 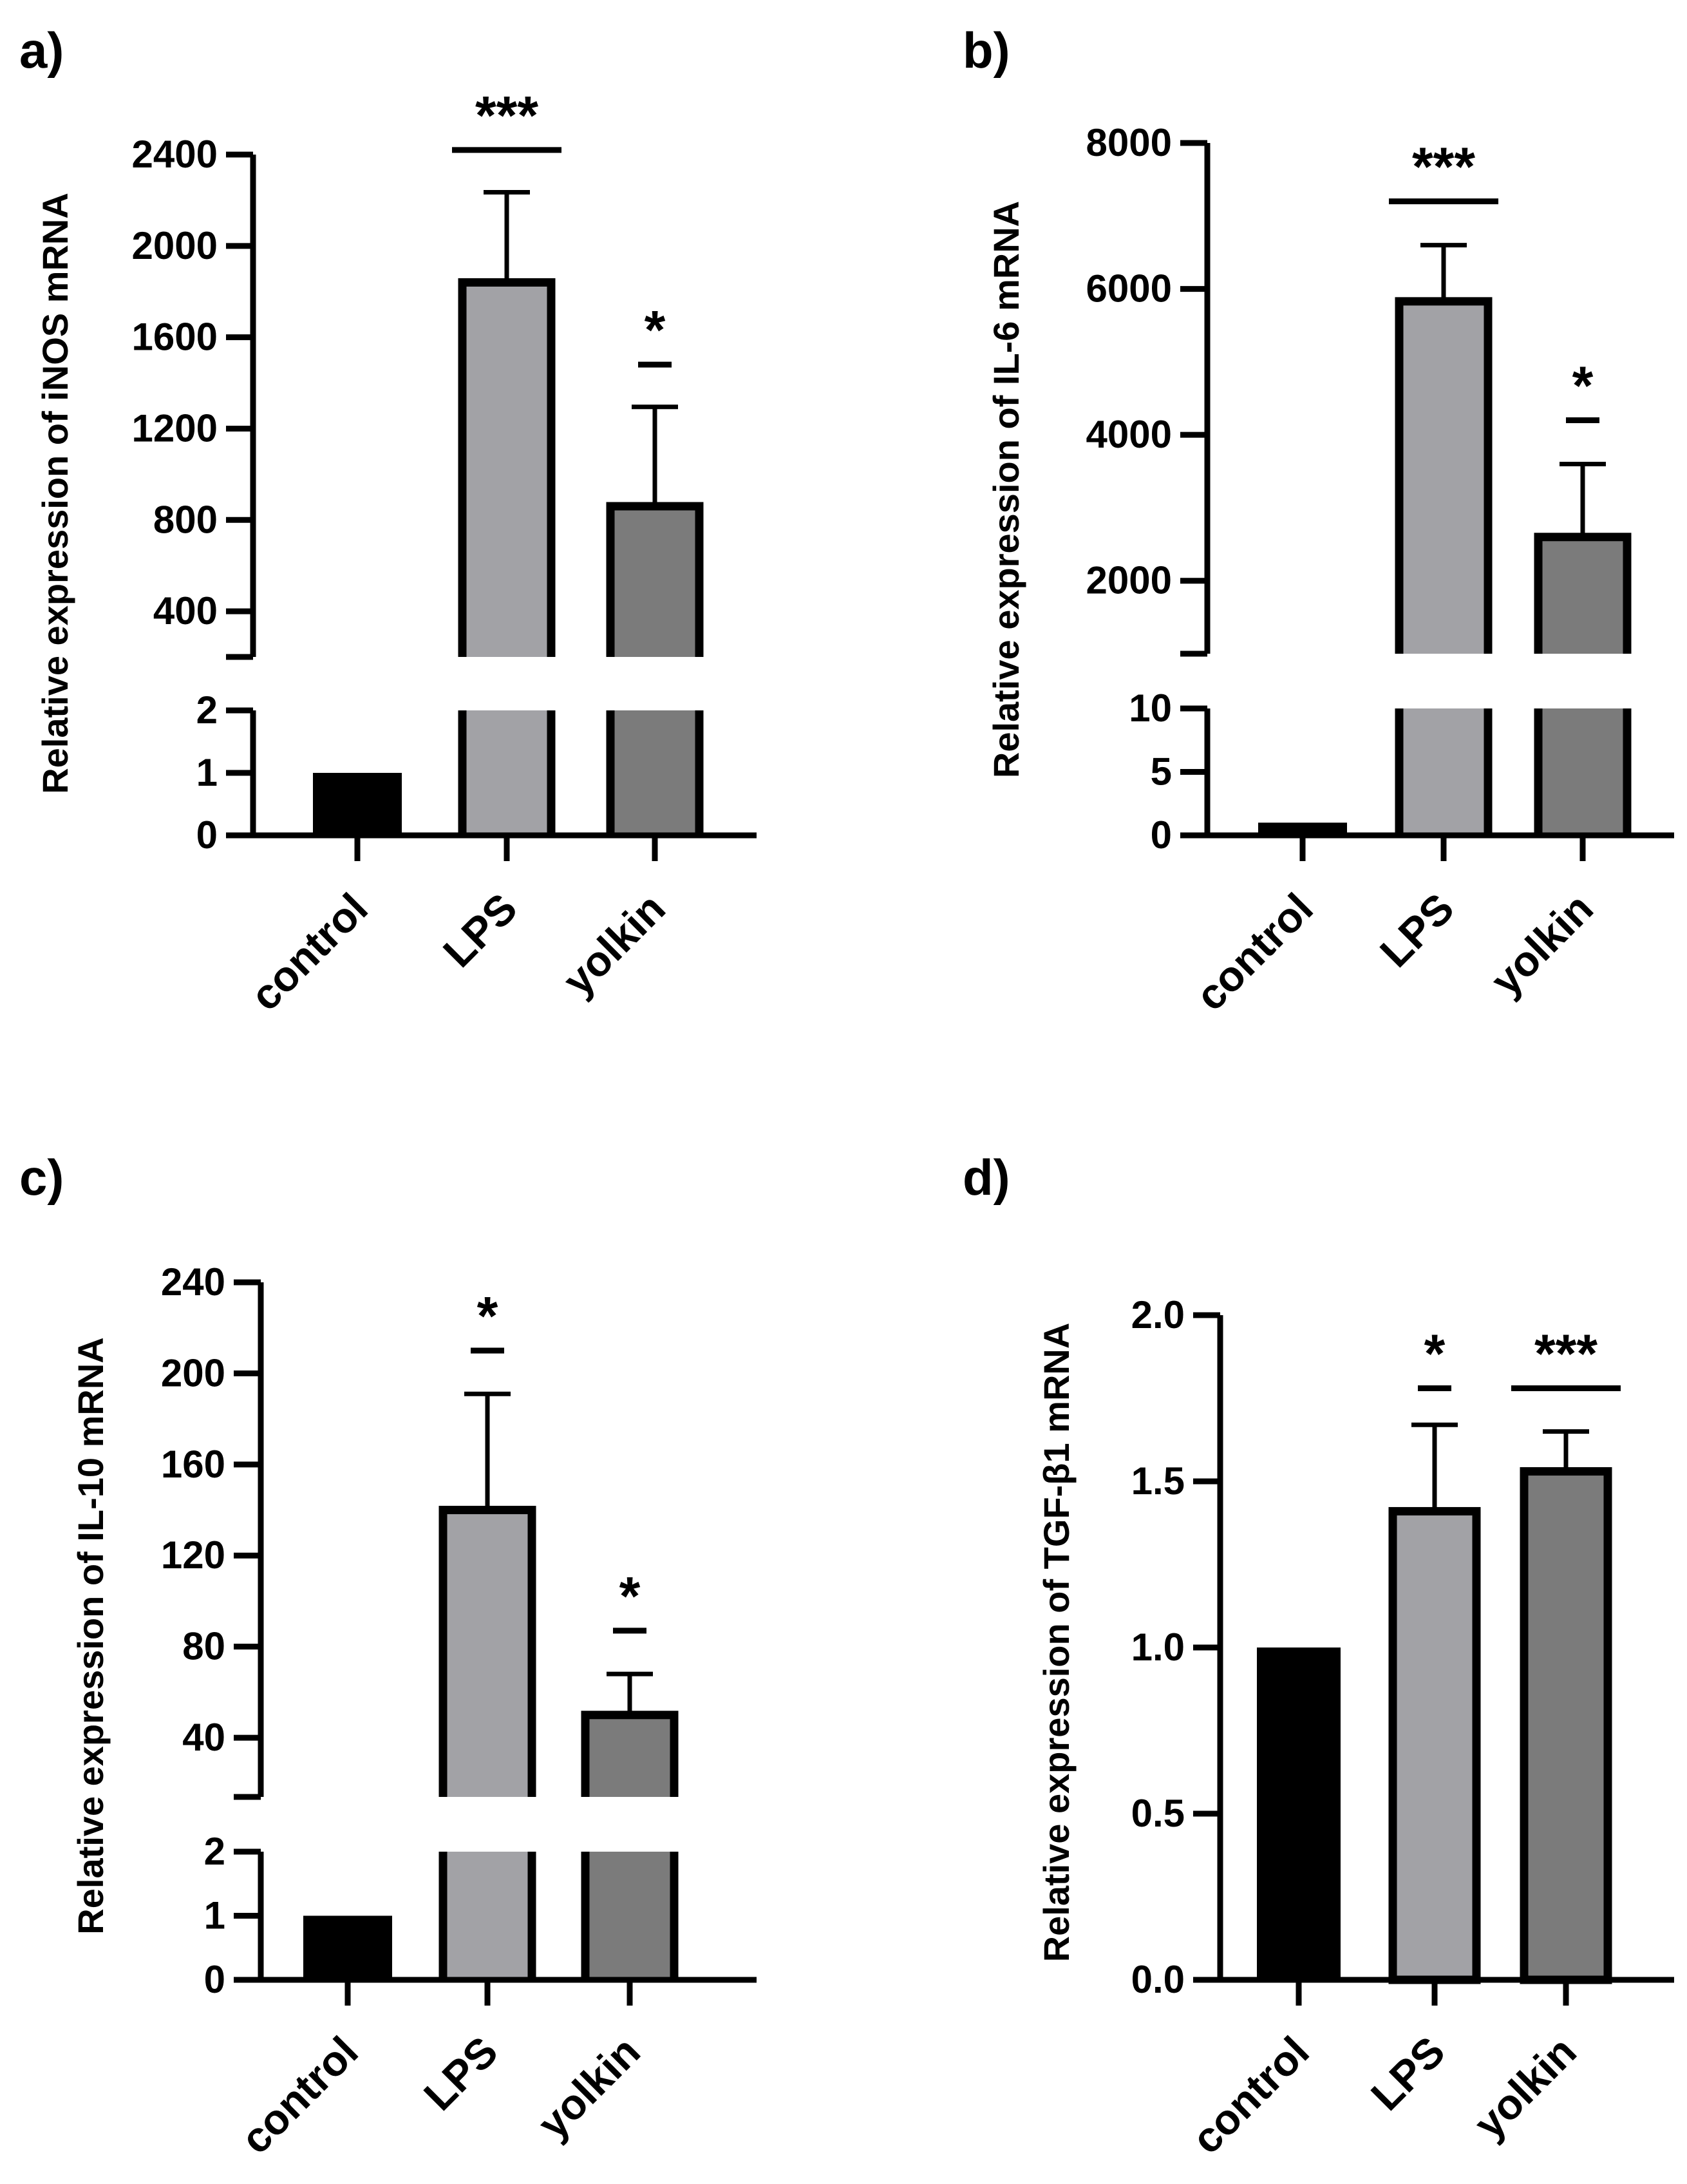 I want to click on y-tick-label: 160, so click(x=193, y=1464).